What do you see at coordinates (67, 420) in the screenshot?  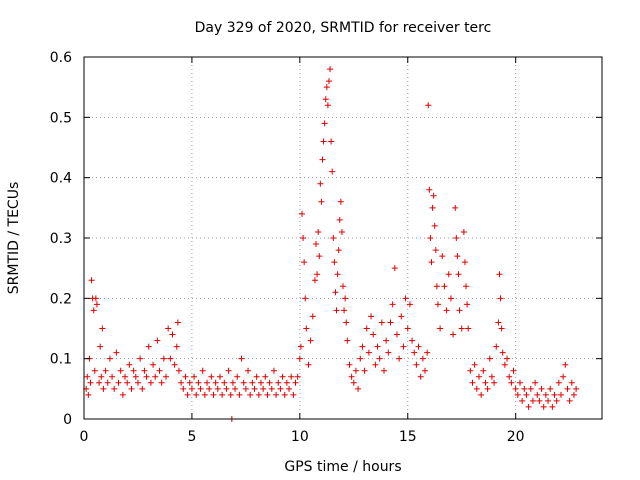 I see `y-tick-label: 0` at bounding box center [67, 420].